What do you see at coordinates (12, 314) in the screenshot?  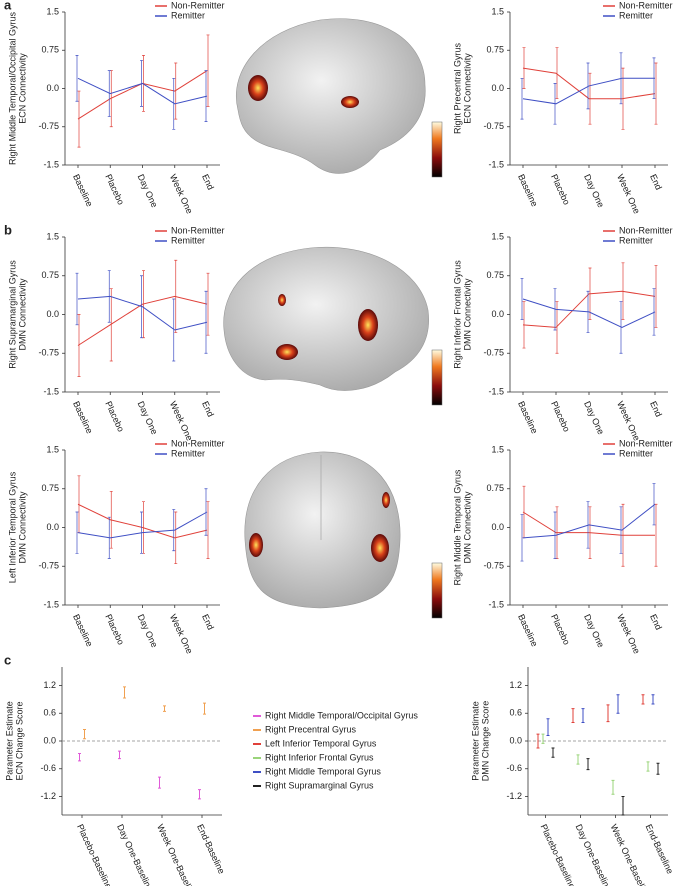 I see `y-axis-label: Right Supramarginal Gyrus` at bounding box center [12, 314].